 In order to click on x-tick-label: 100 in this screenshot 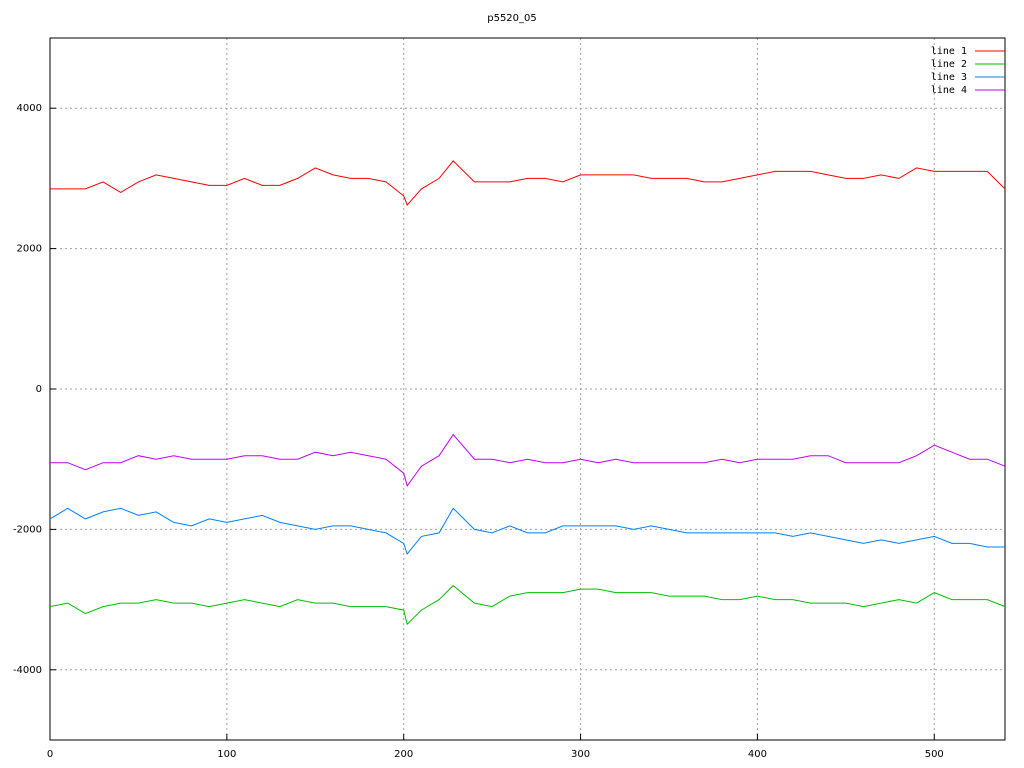, I will do `click(226, 754)`.